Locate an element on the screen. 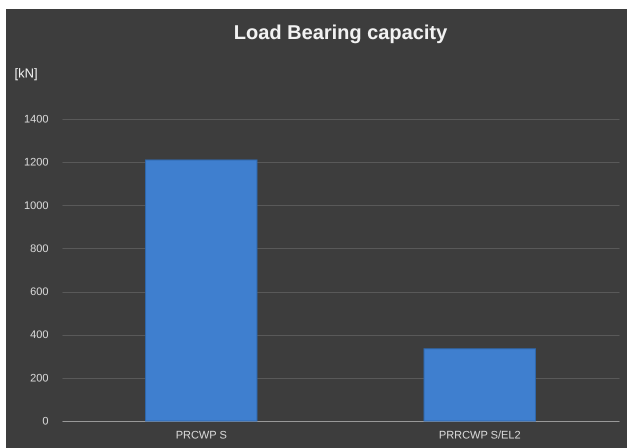 The image size is (627, 448). chart-title: Load Bearing capacity is located at coordinates (341, 33).